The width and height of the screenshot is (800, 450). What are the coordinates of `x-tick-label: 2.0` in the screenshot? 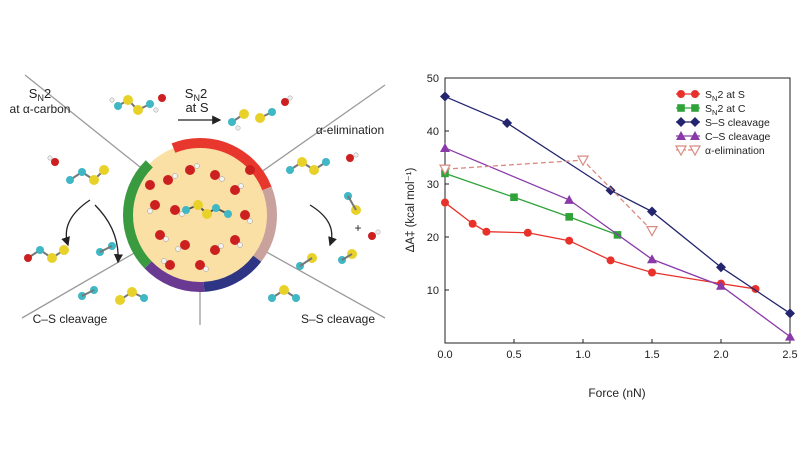 It's located at (720, 355).